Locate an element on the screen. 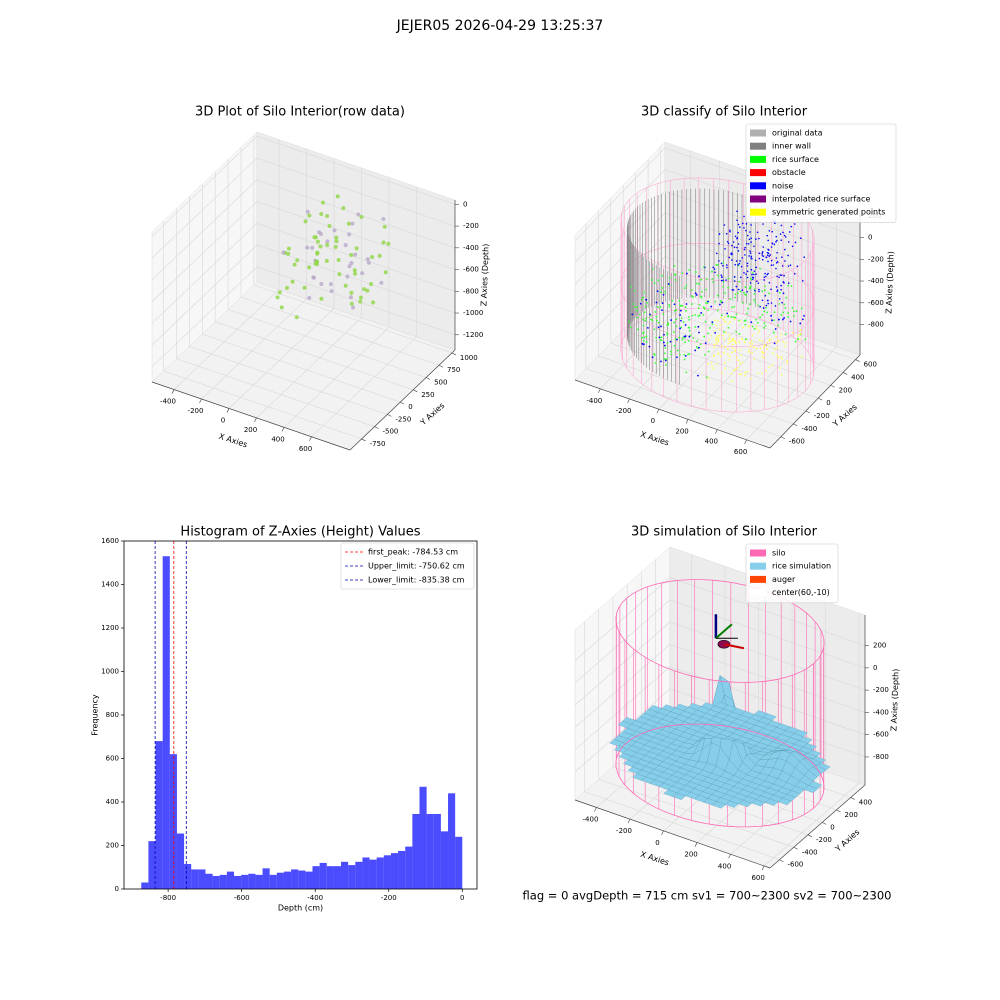 The width and height of the screenshot is (1000, 1000). surface-facet is located at coordinates (694, 707).